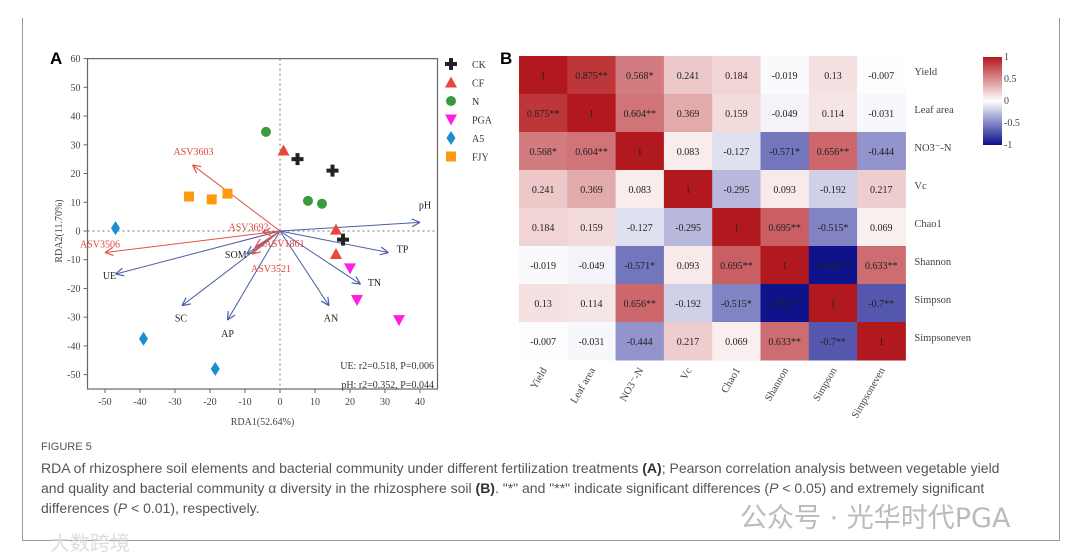 This screenshot has height=559, width=1080. I want to click on point-ck, so click(332, 170).